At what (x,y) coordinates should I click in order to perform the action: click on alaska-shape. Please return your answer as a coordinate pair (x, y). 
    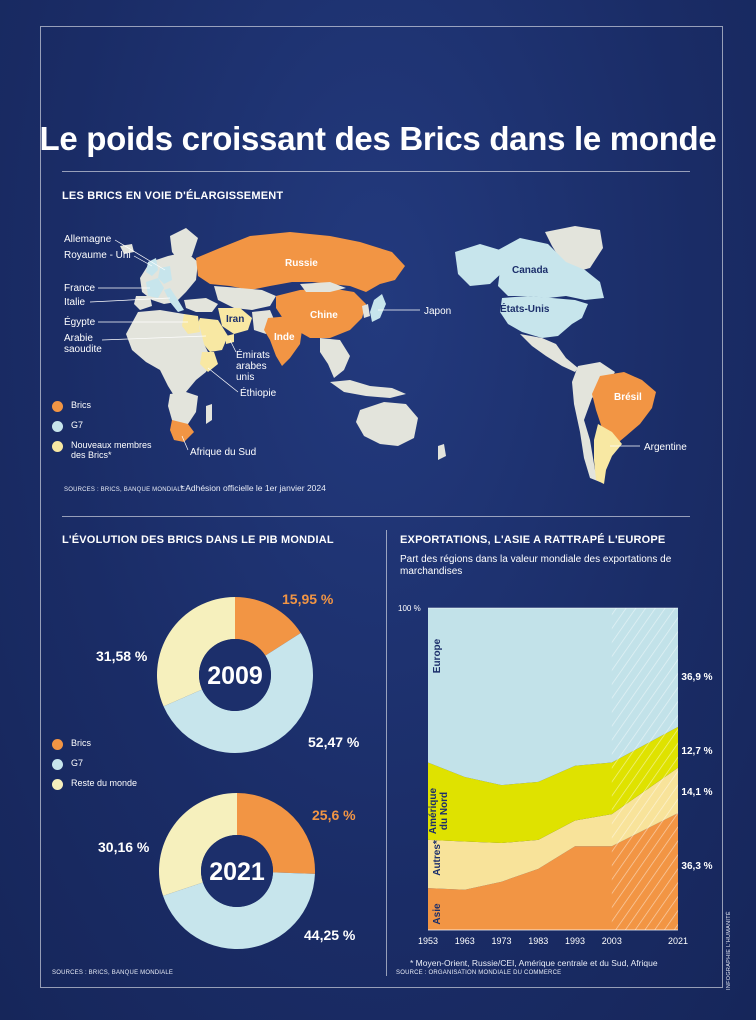
    Looking at the image, I should click on (480, 265).